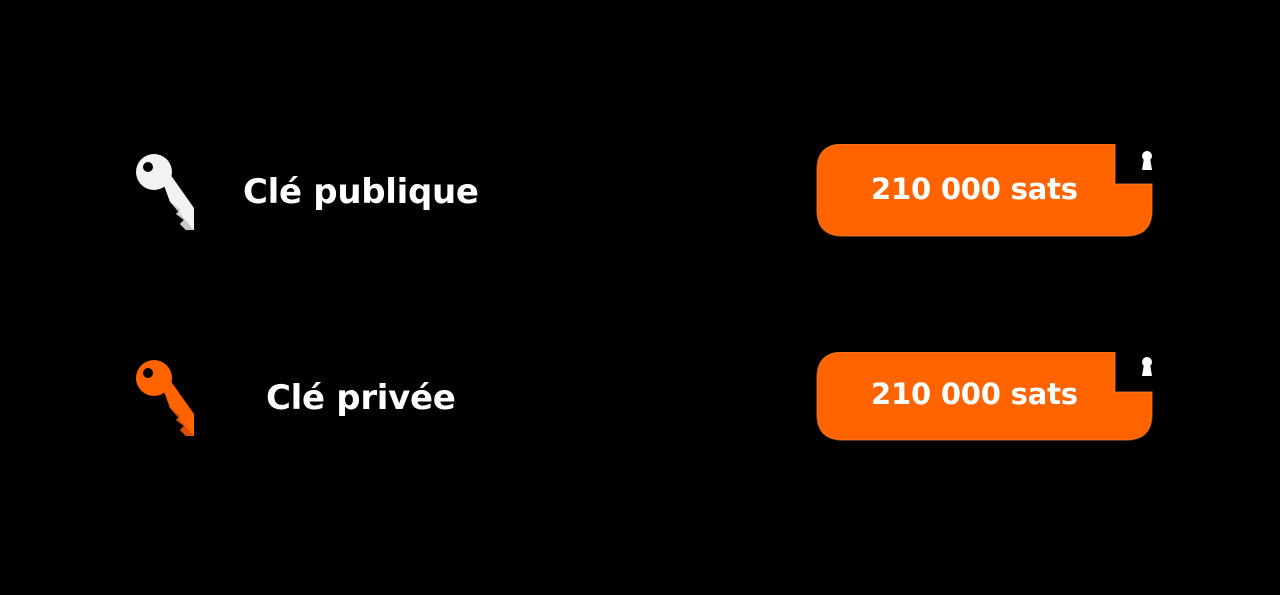 The image size is (1280, 595). Describe the element at coordinates (166, 191) in the screenshot. I see `public-key-icon` at that location.